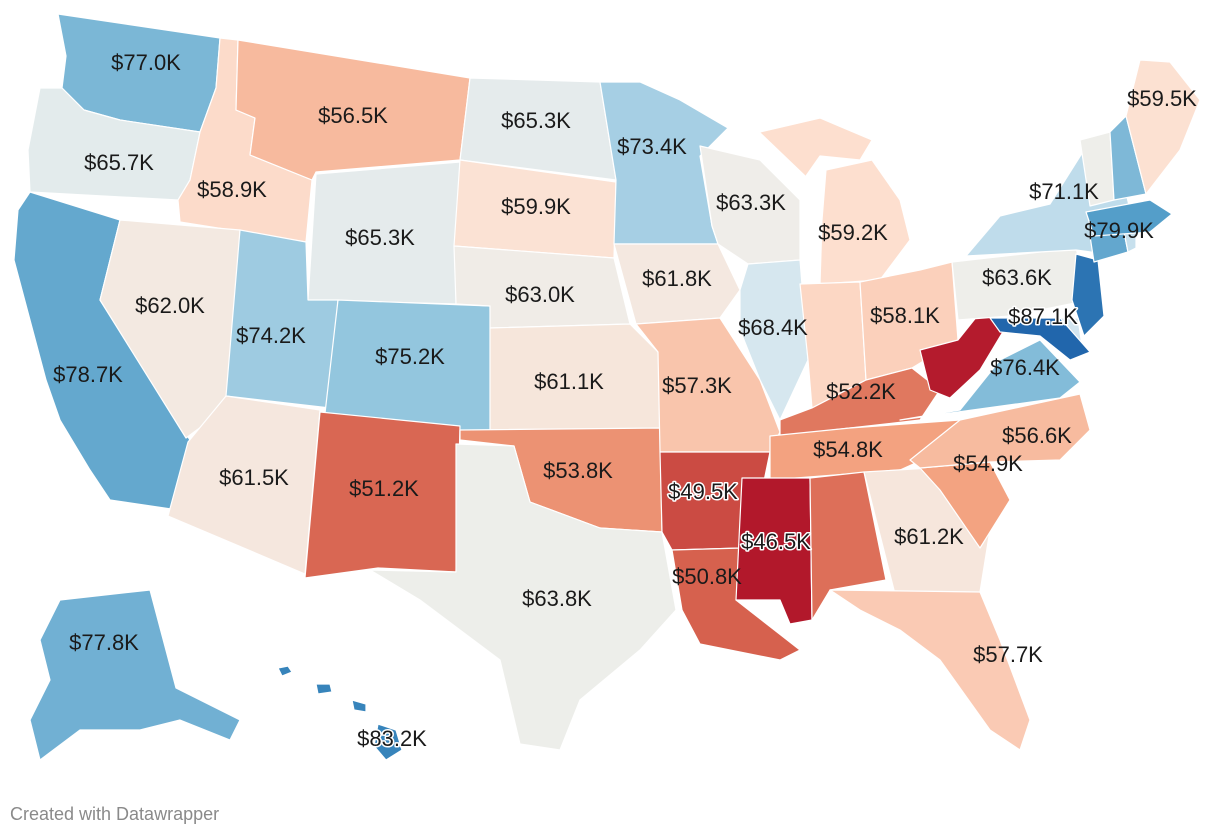  What do you see at coordinates (1025, 367) in the screenshot?
I see `state-label-va: $76.4K` at bounding box center [1025, 367].